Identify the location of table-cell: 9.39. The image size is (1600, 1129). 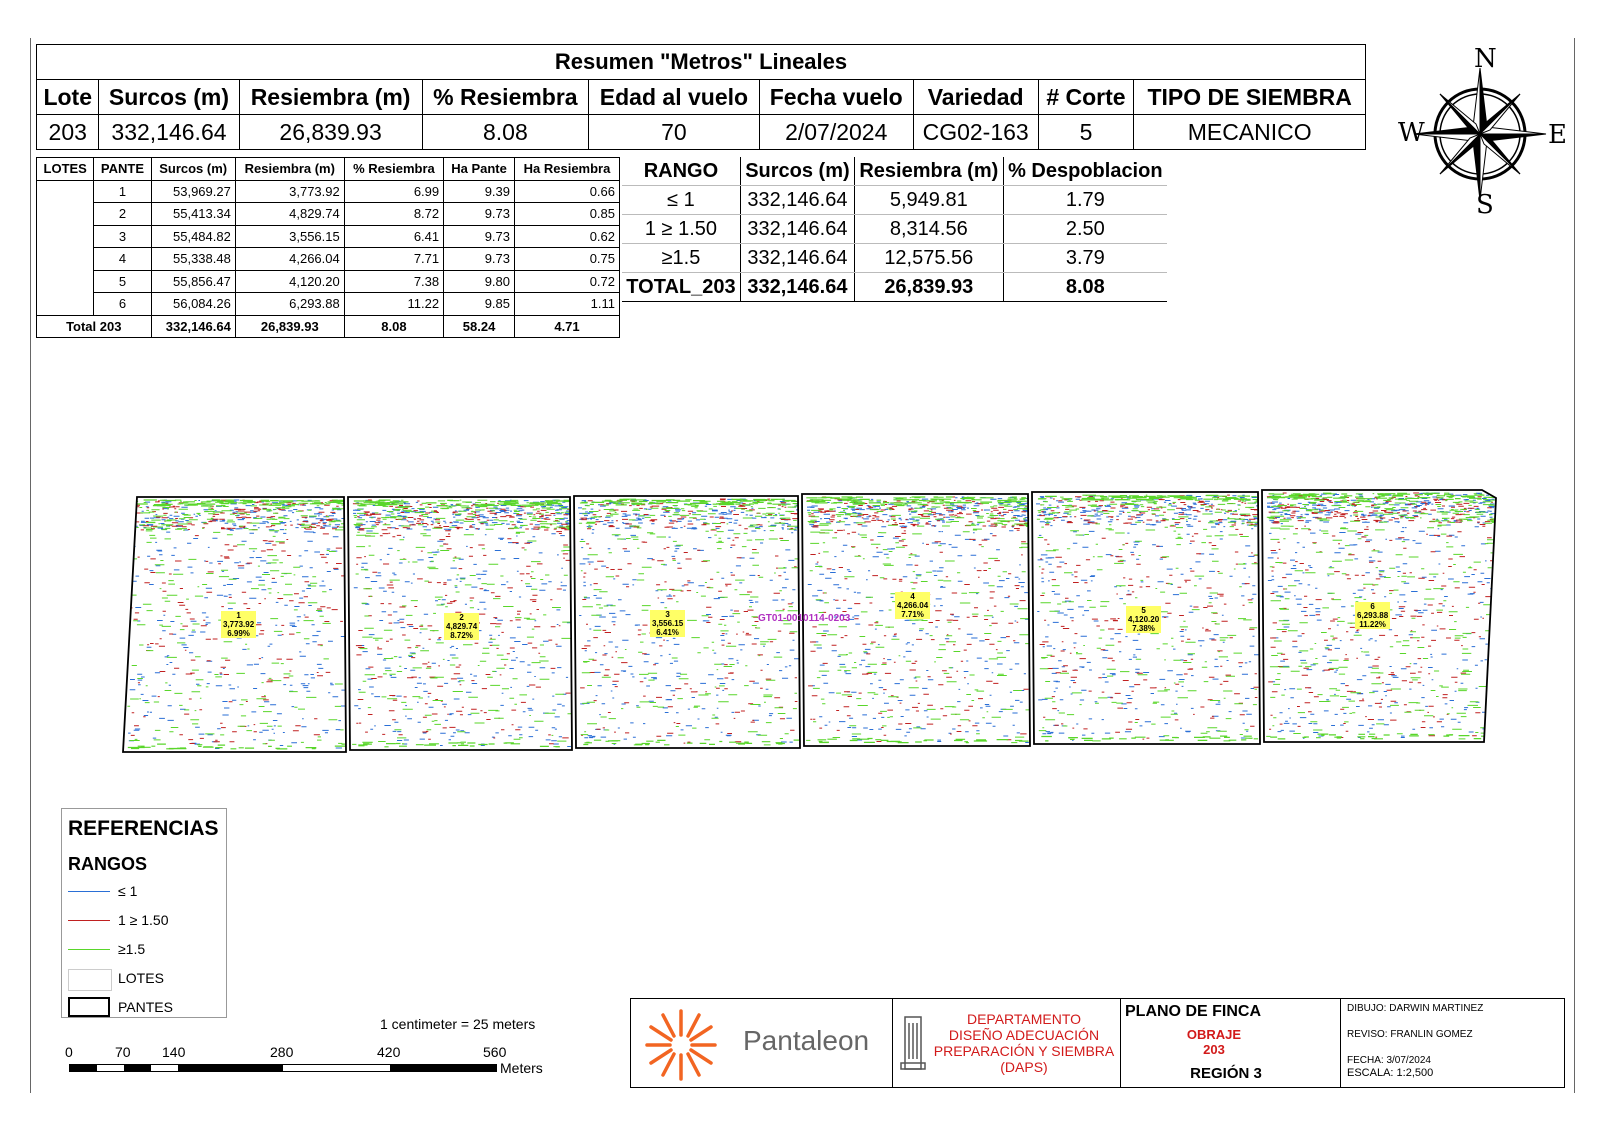
(479, 191).